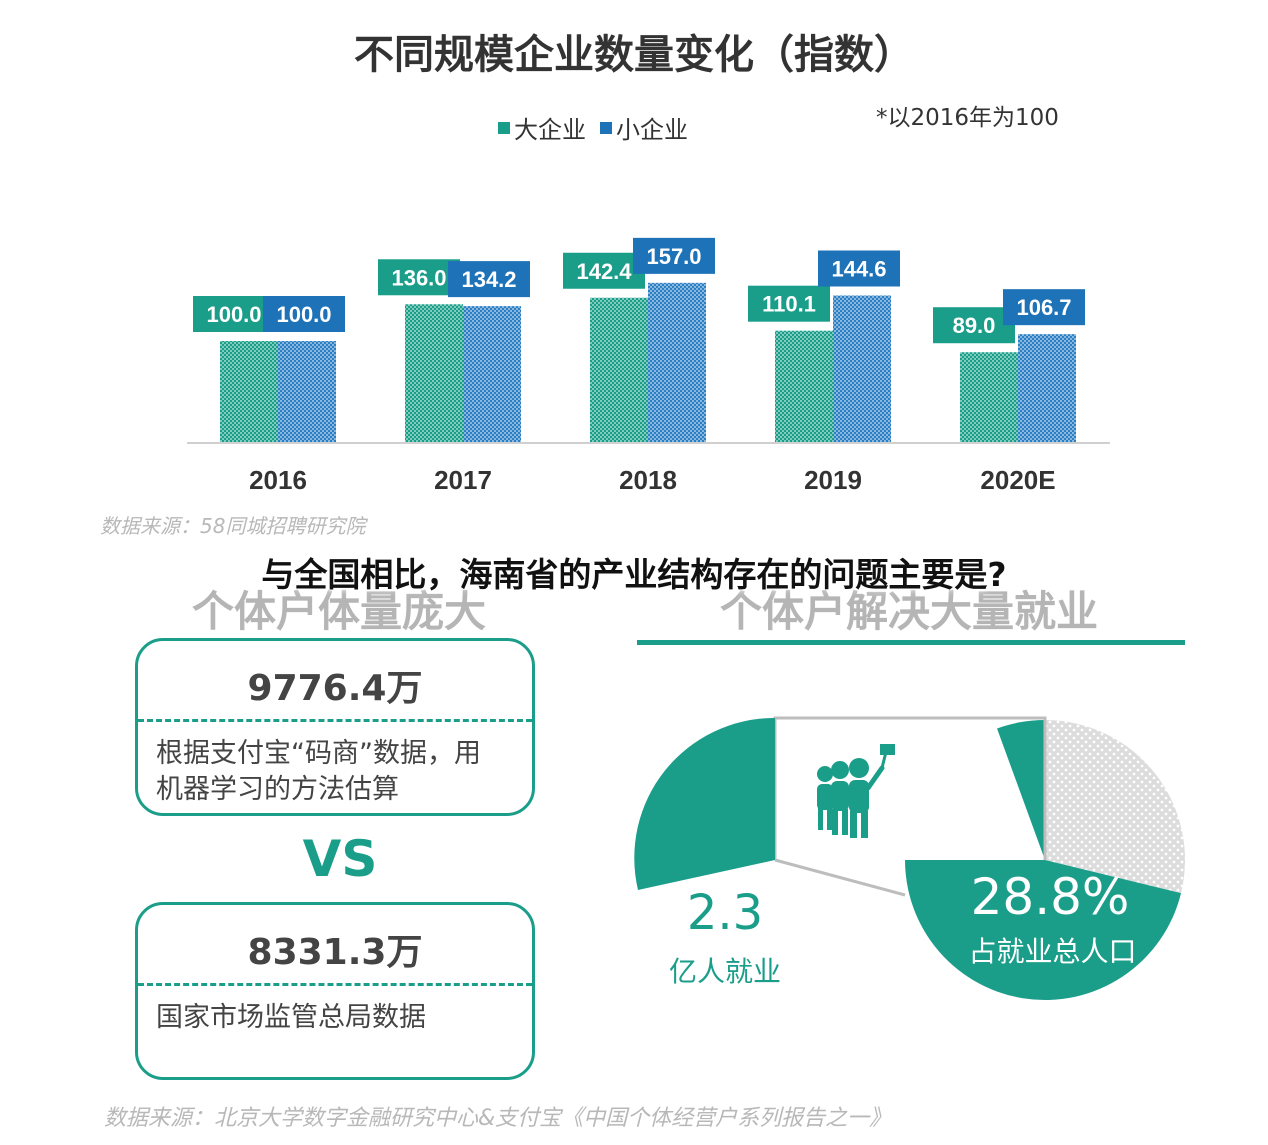  Describe the element at coordinates (1052, 951) in the screenshot. I see `employment-share-label: 占就业总人口` at that location.